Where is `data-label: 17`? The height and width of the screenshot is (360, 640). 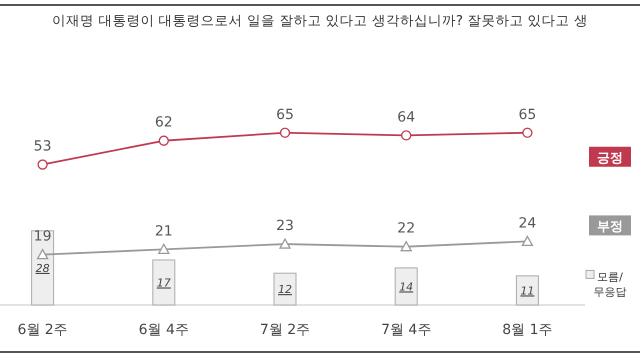 data-label: 17 is located at coordinates (163, 283).